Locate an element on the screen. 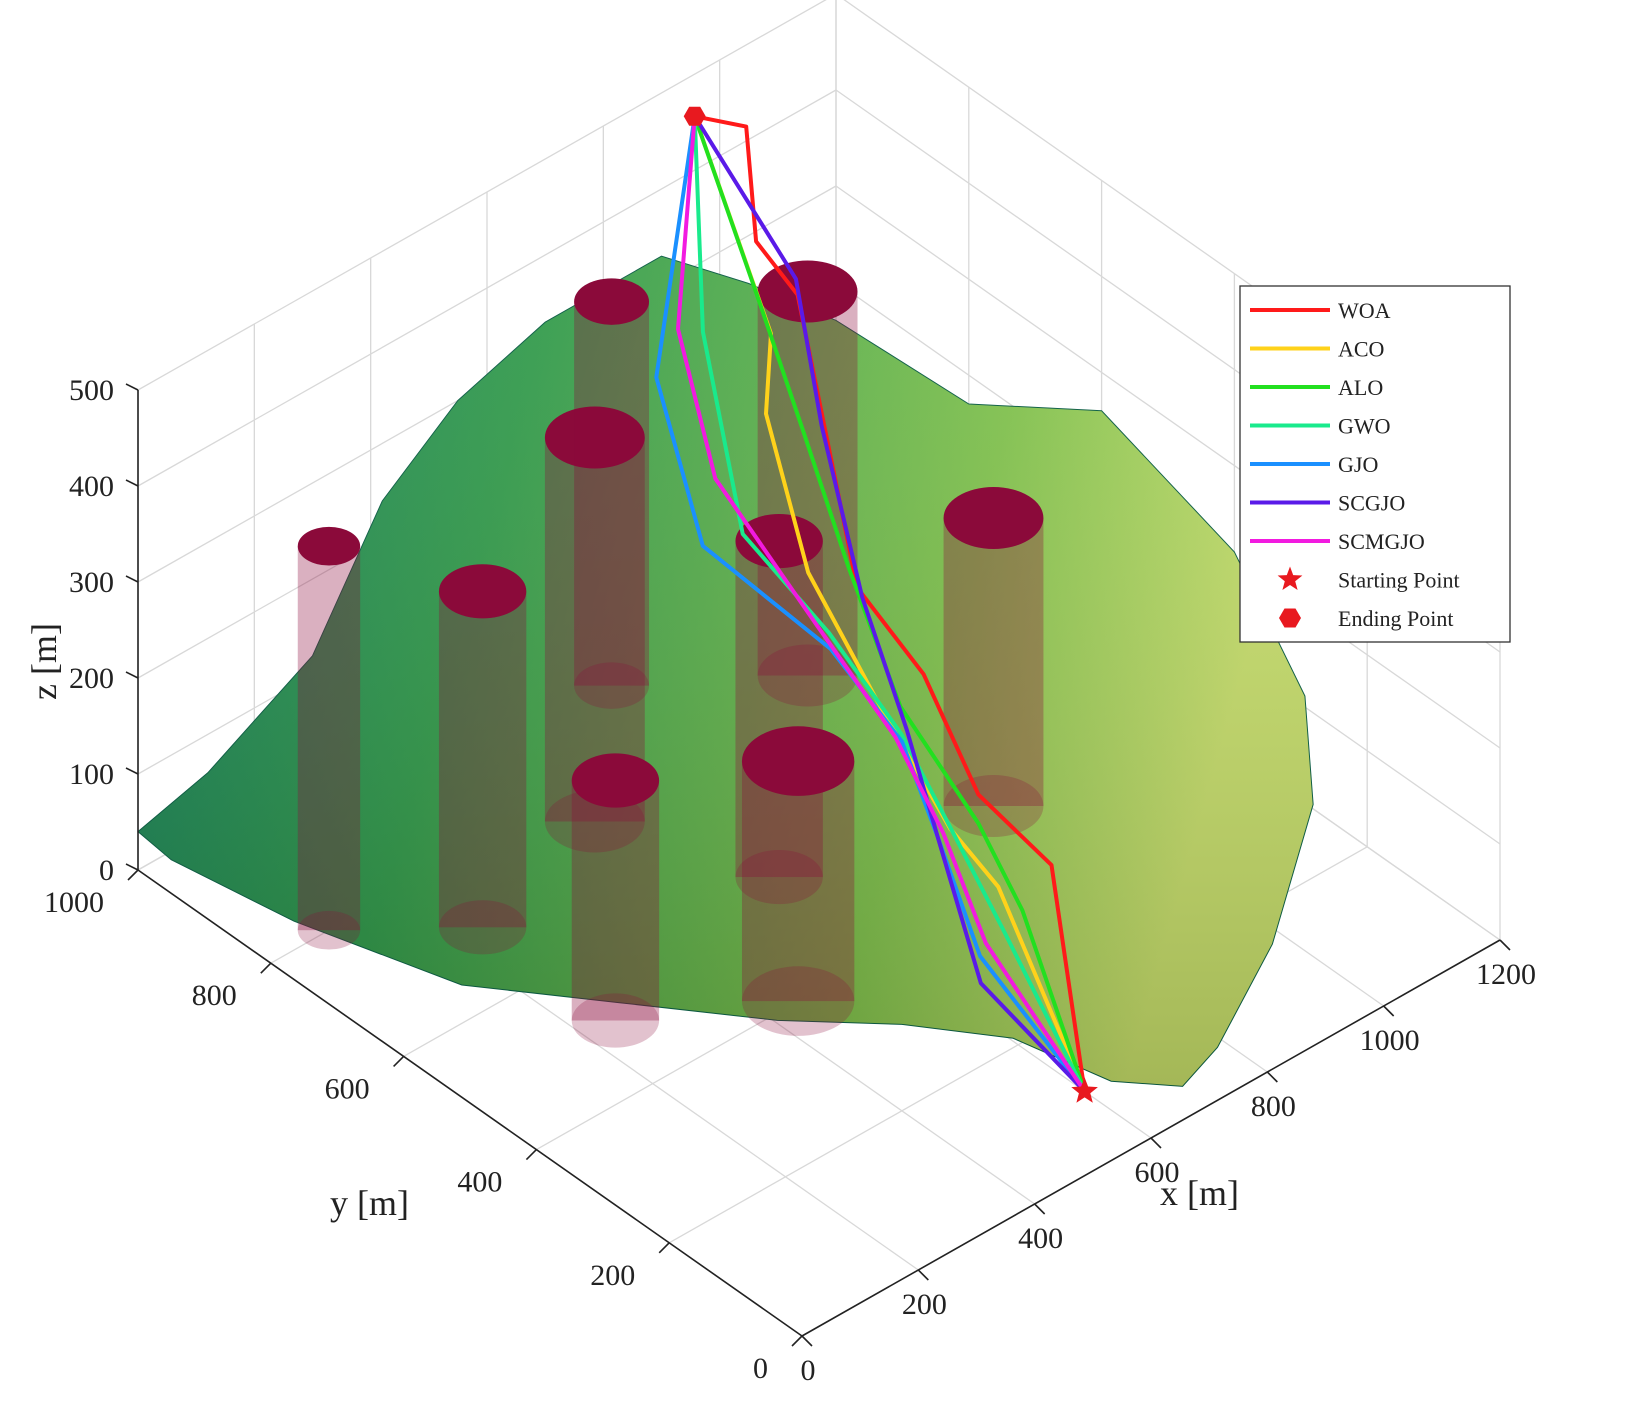 Image resolution: width=1628 pixels, height=1404 pixels. y-tick-label: 800 is located at coordinates (214, 995).